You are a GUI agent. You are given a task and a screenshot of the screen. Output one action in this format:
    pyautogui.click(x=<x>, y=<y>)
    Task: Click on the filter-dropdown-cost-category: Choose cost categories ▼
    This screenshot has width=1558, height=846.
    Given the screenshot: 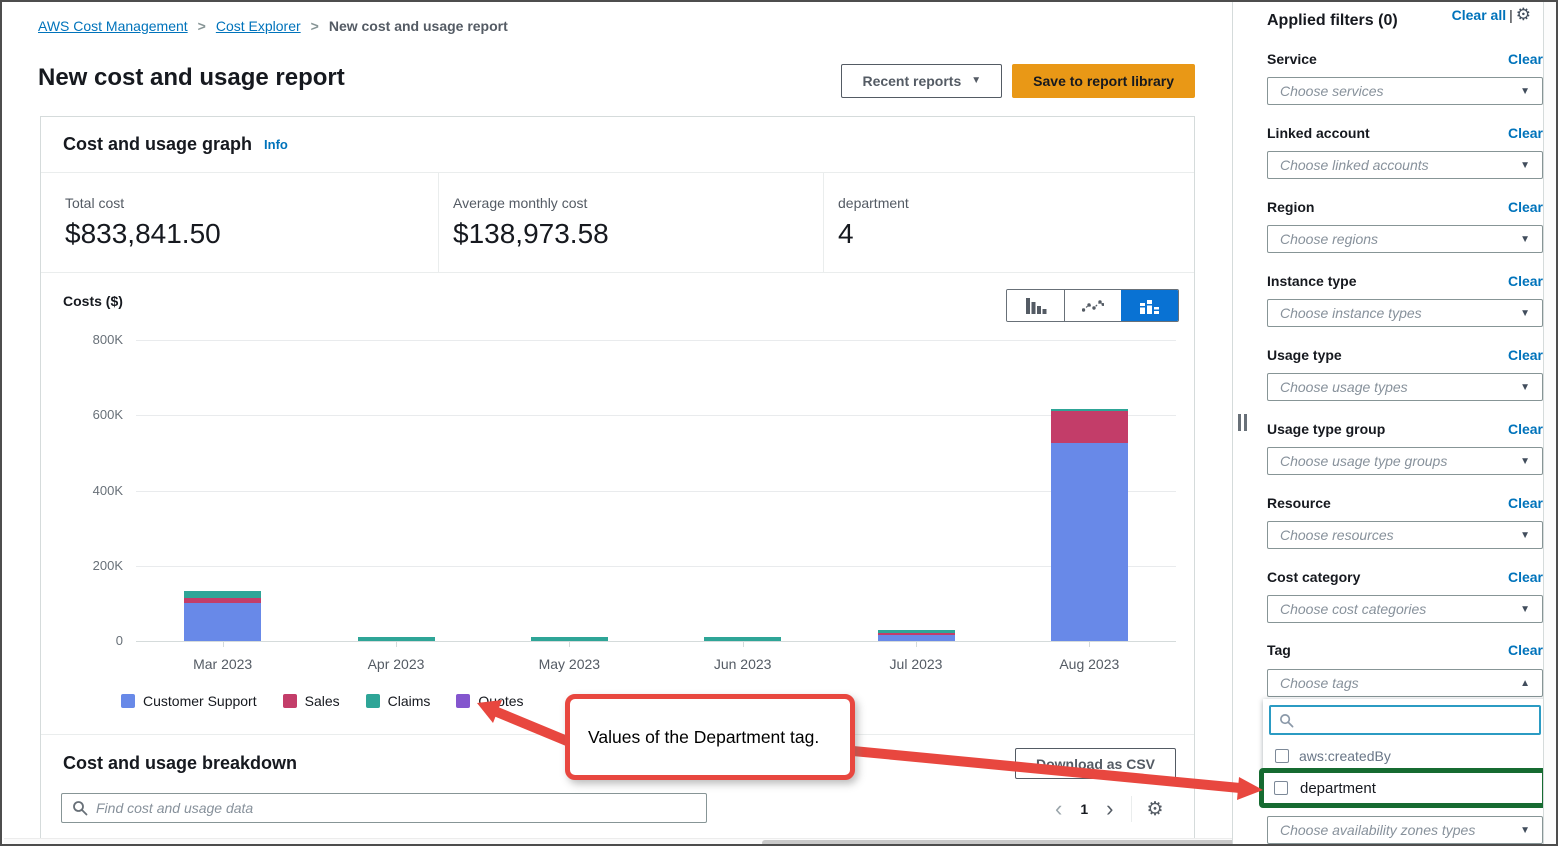 What is the action you would take?
    pyautogui.click(x=1405, y=609)
    